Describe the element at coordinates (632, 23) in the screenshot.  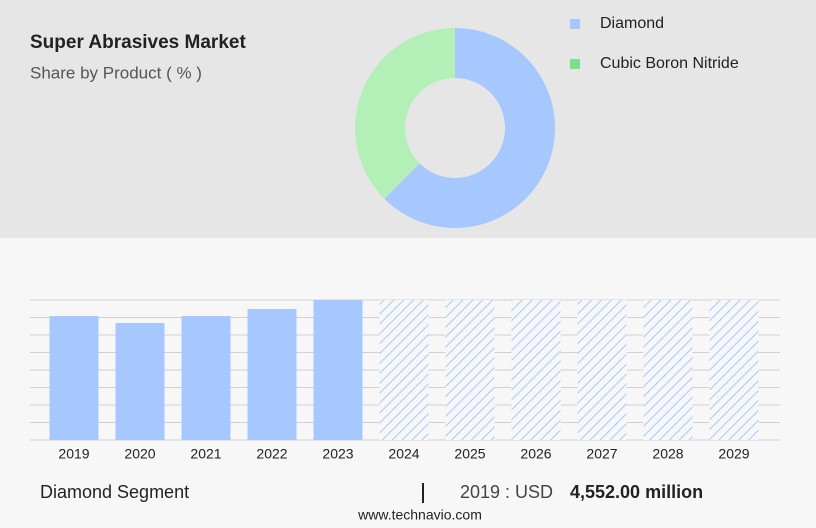
I see `legend-label: Diamond` at that location.